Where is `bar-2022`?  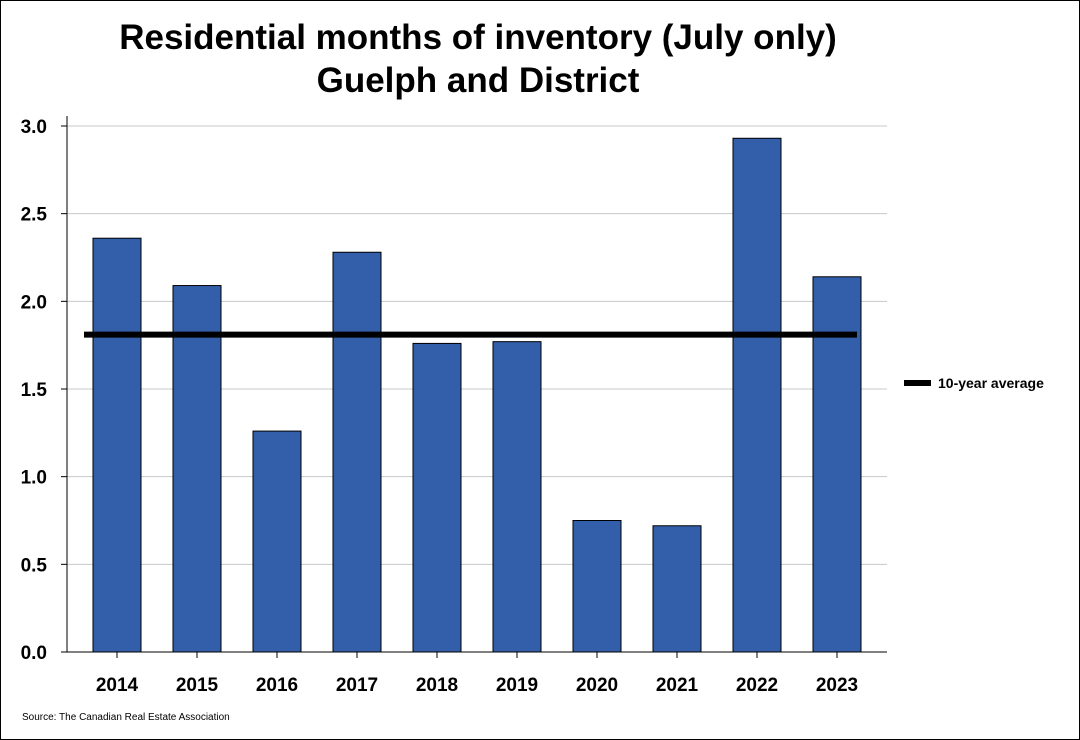 bar-2022 is located at coordinates (757, 395).